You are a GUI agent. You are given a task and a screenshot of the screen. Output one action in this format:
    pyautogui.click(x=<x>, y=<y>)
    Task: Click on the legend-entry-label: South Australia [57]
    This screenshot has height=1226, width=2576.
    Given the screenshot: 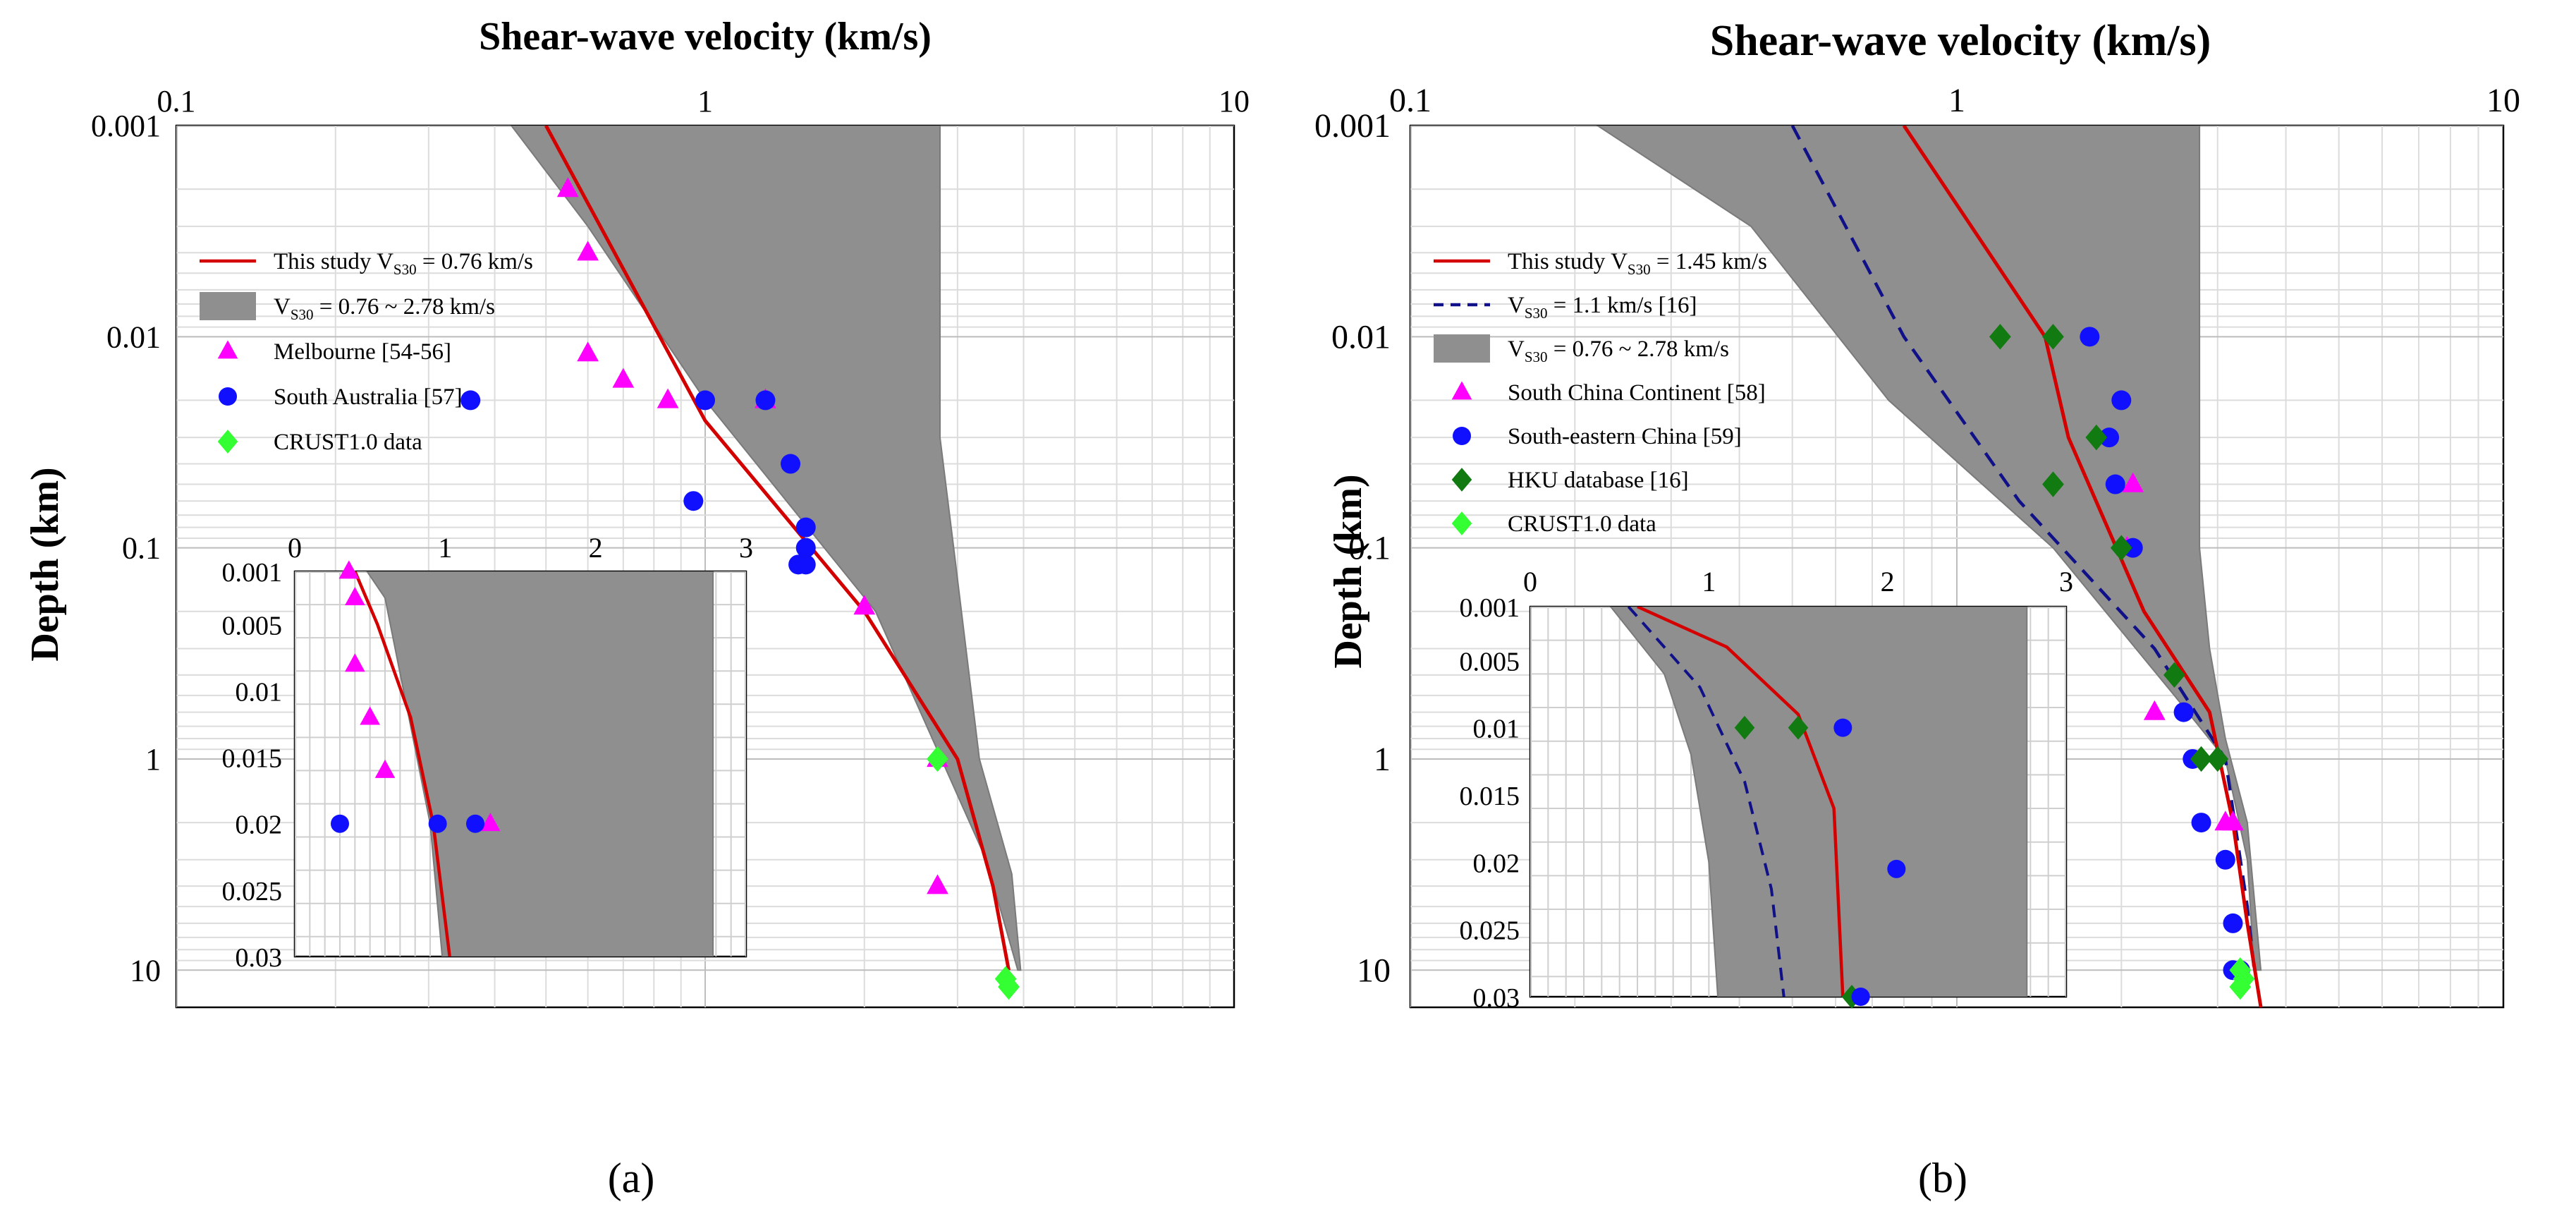 What is the action you would take?
    pyautogui.click(x=369, y=397)
    